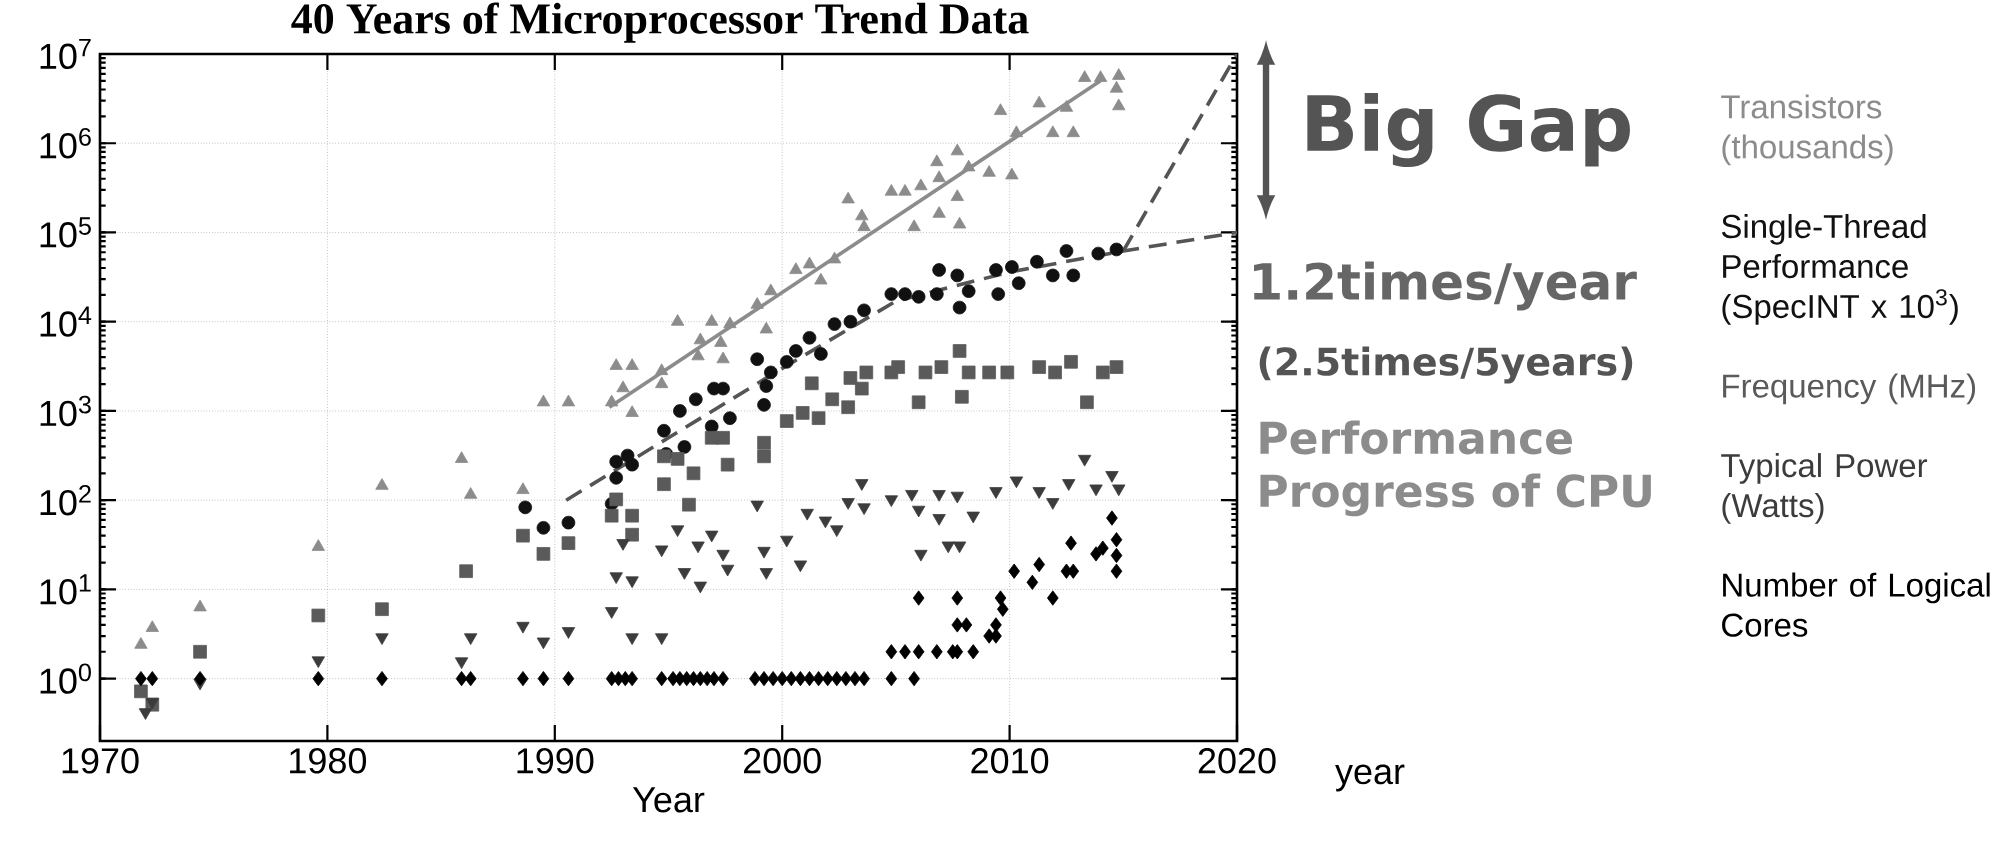 This screenshot has width=2015, height=847. I want to click on text: year, so click(1370, 778).